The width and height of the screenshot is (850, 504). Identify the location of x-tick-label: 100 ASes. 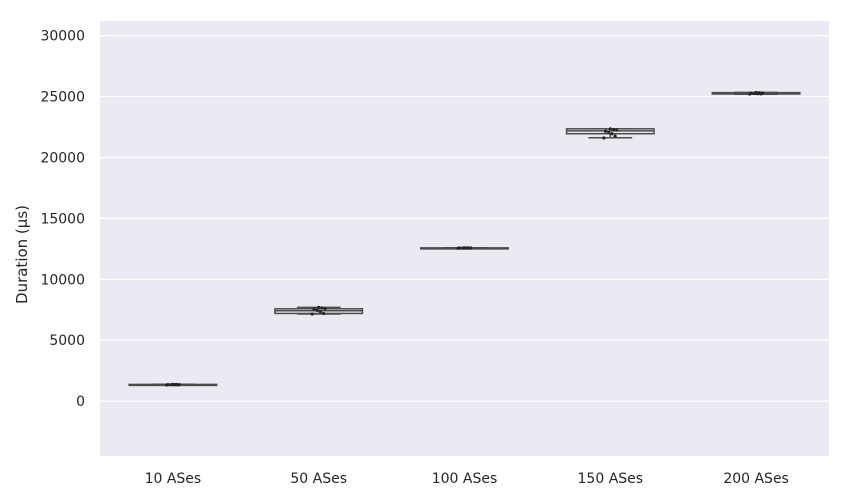
(465, 479).